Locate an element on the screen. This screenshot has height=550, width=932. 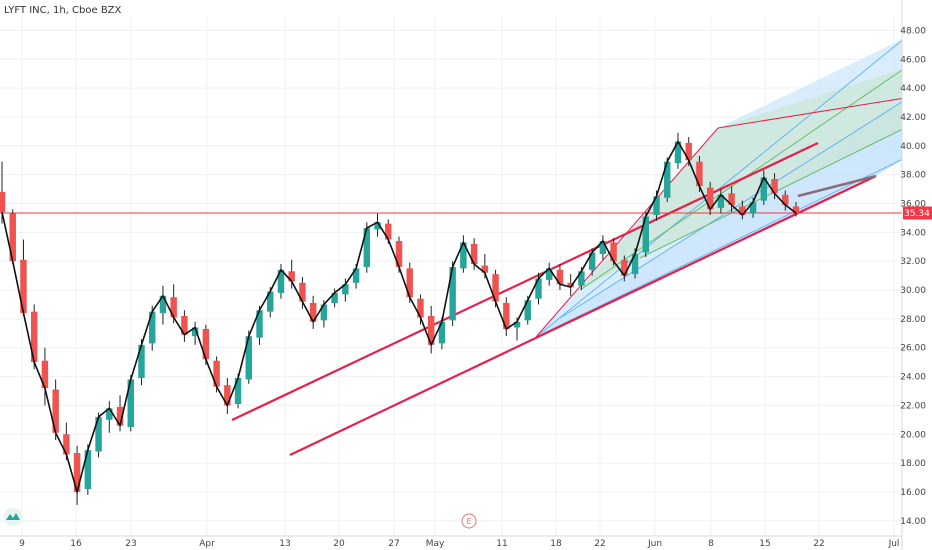
x-tick-label: Jun is located at coordinates (654, 544).